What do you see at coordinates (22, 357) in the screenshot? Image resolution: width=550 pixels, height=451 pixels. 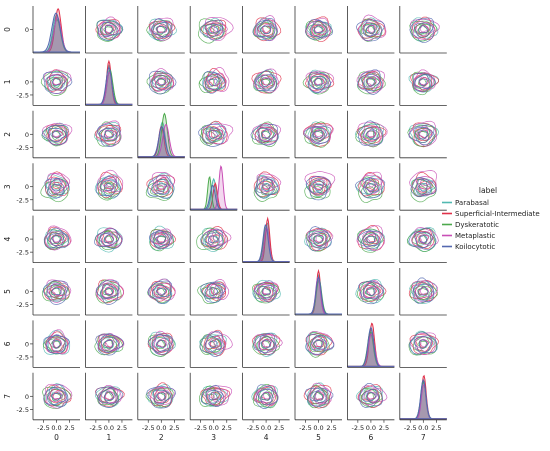 I see `y-tick-label: -2.5` at bounding box center [22, 357].